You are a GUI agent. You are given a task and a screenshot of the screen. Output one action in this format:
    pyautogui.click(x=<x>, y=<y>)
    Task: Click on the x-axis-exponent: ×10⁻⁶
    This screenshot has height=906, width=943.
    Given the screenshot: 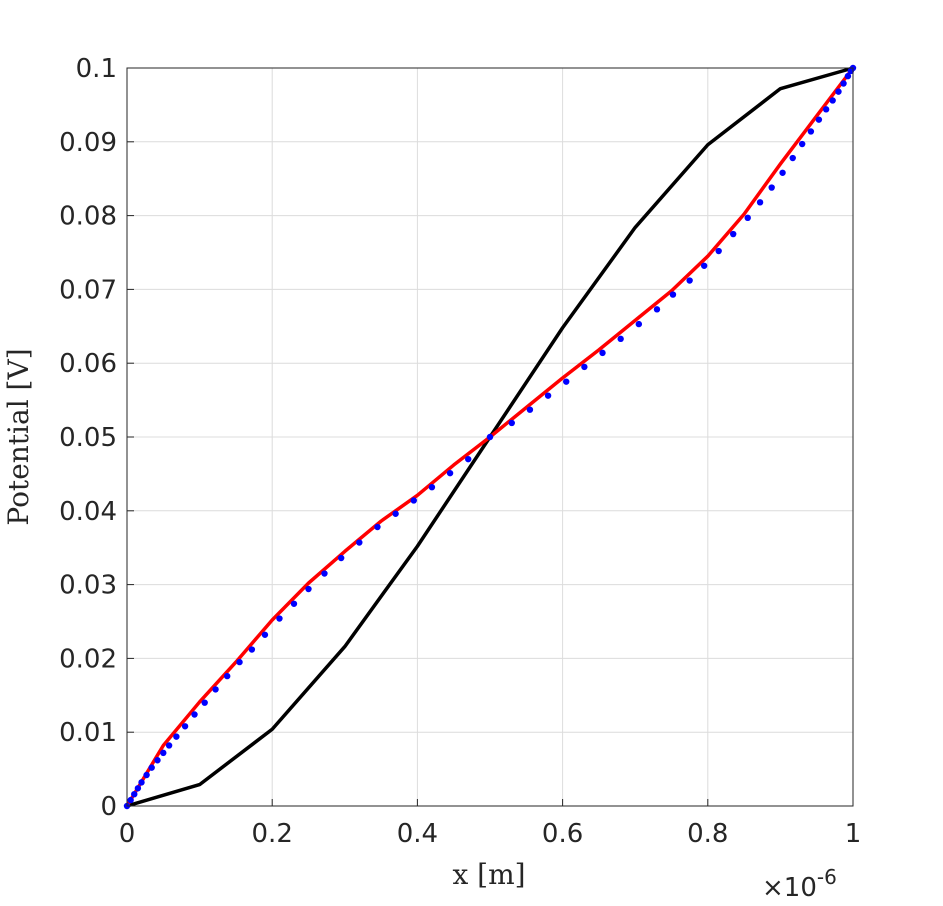 What is the action you would take?
    pyautogui.click(x=799, y=884)
    